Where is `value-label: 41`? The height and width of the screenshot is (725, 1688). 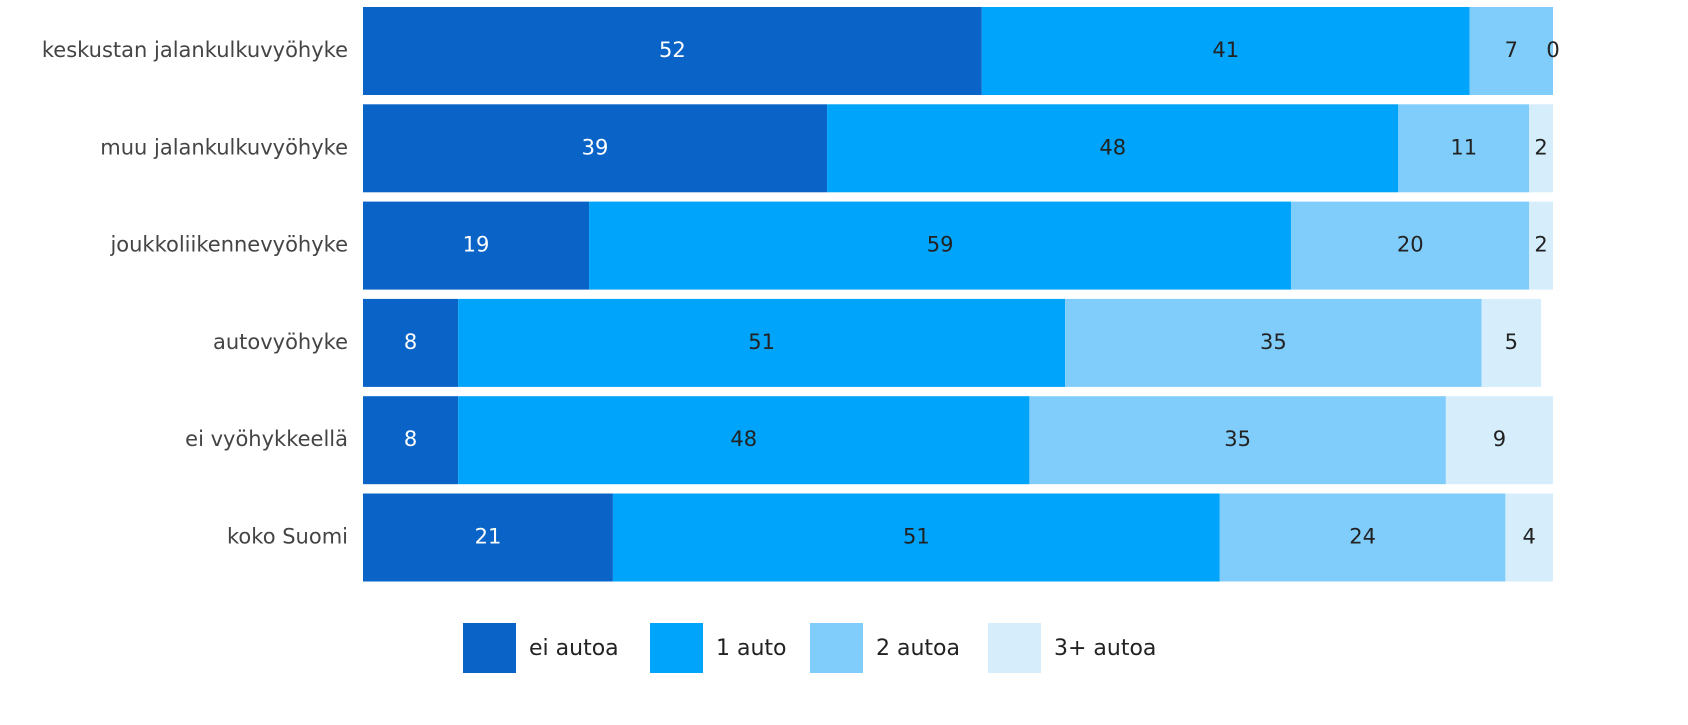
value-label: 41 is located at coordinates (1225, 50).